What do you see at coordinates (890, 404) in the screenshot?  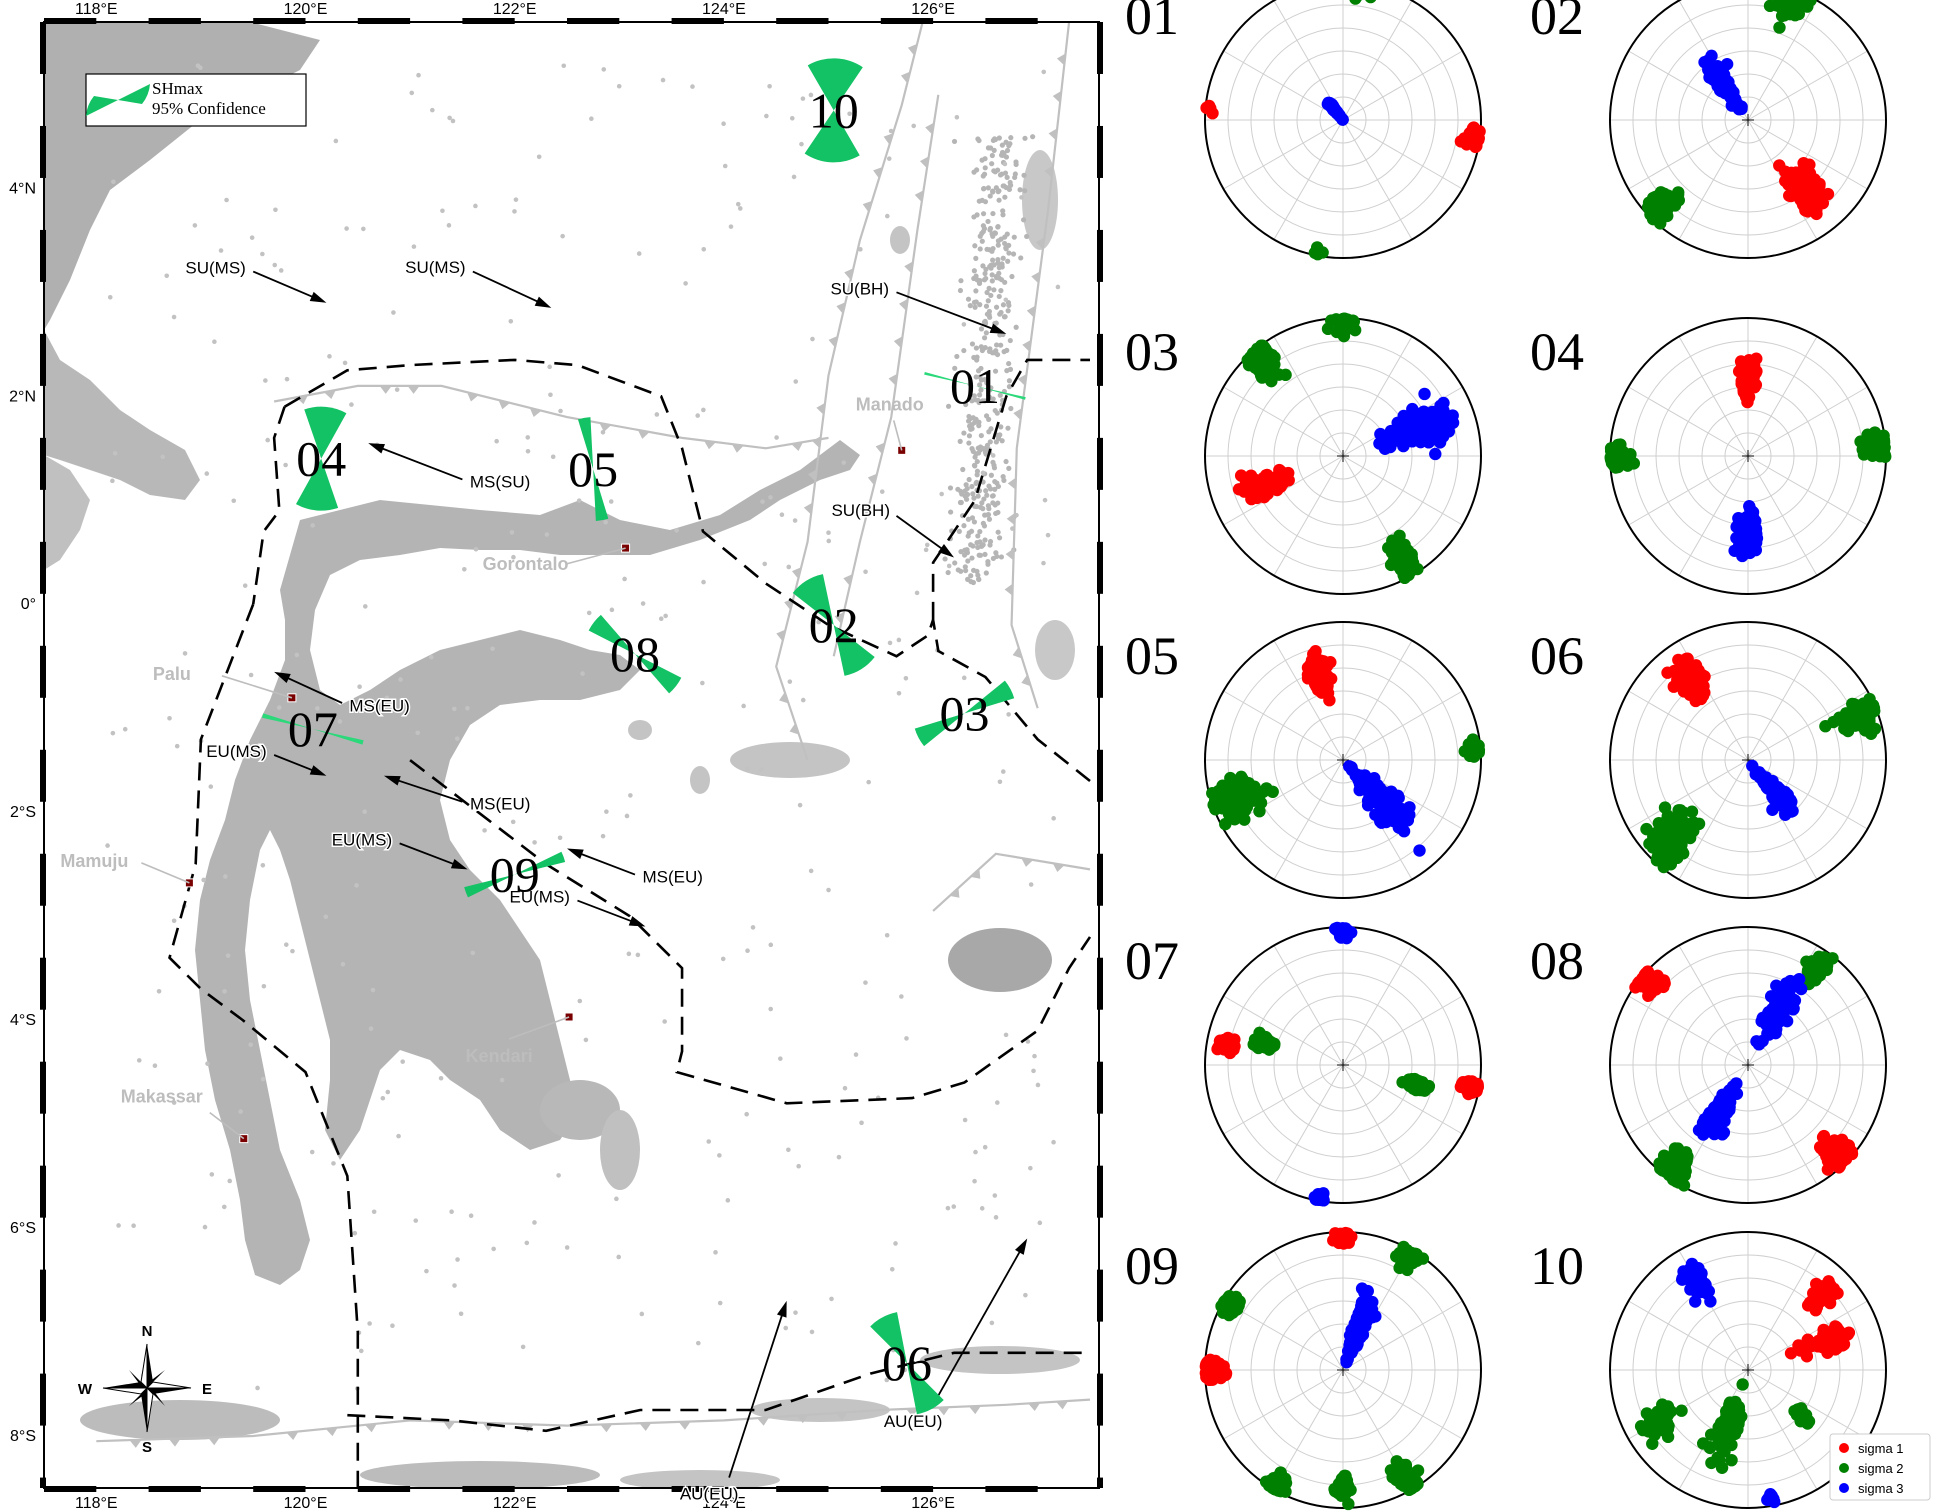 I see `city-label: Manado` at bounding box center [890, 404].